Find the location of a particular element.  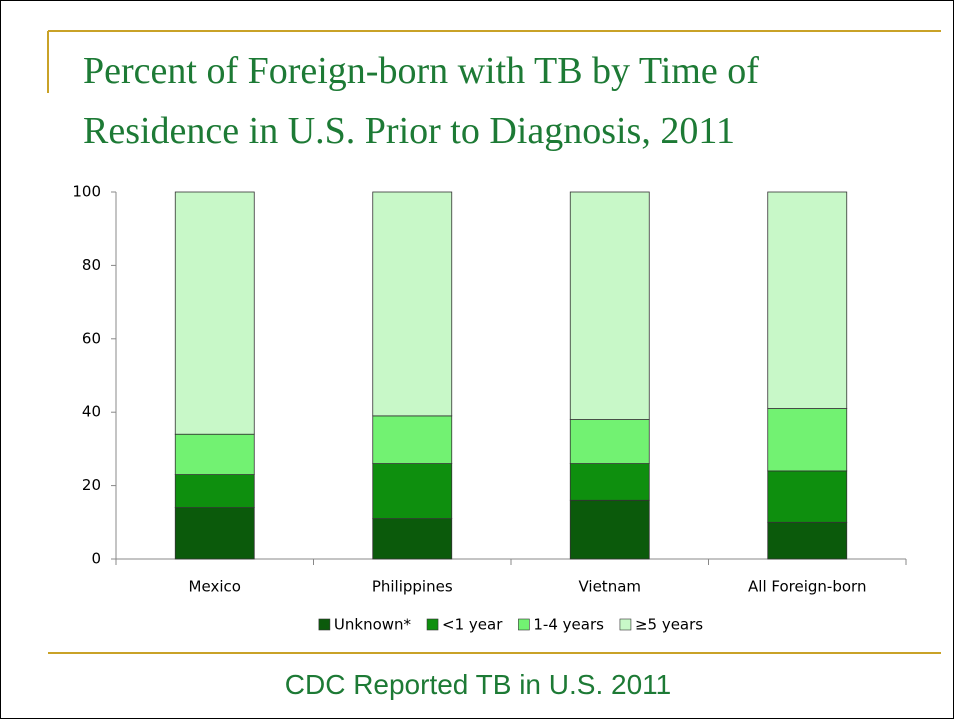

y-tick-label: 100 is located at coordinates (86, 192).